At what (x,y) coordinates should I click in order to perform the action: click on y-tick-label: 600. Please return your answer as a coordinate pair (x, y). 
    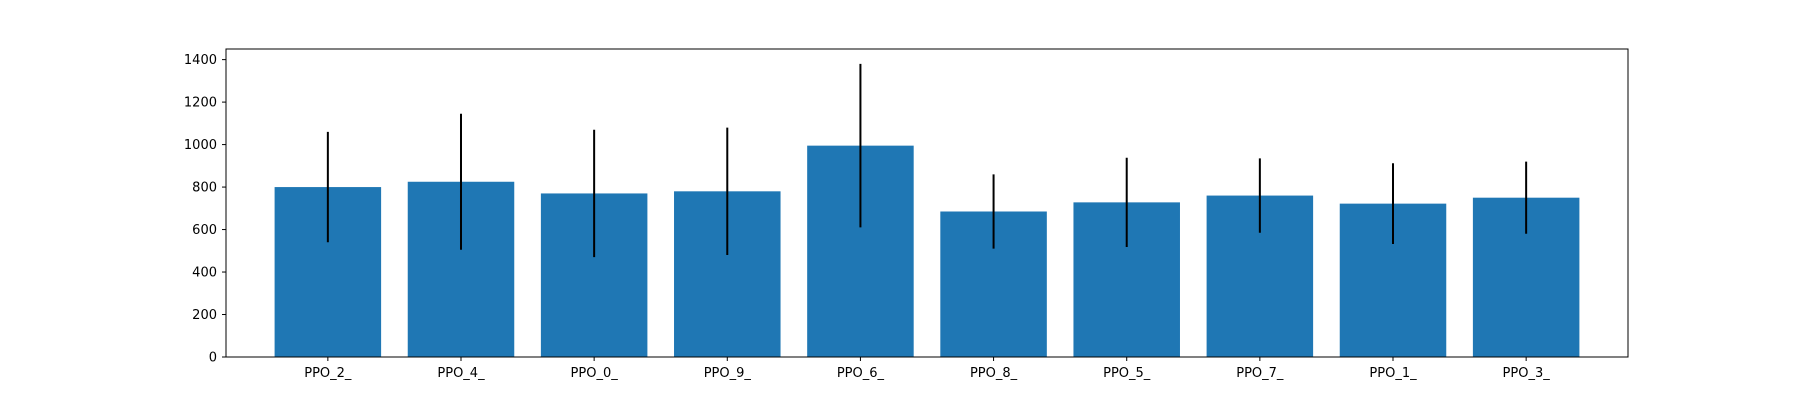
    Looking at the image, I should click on (204, 230).